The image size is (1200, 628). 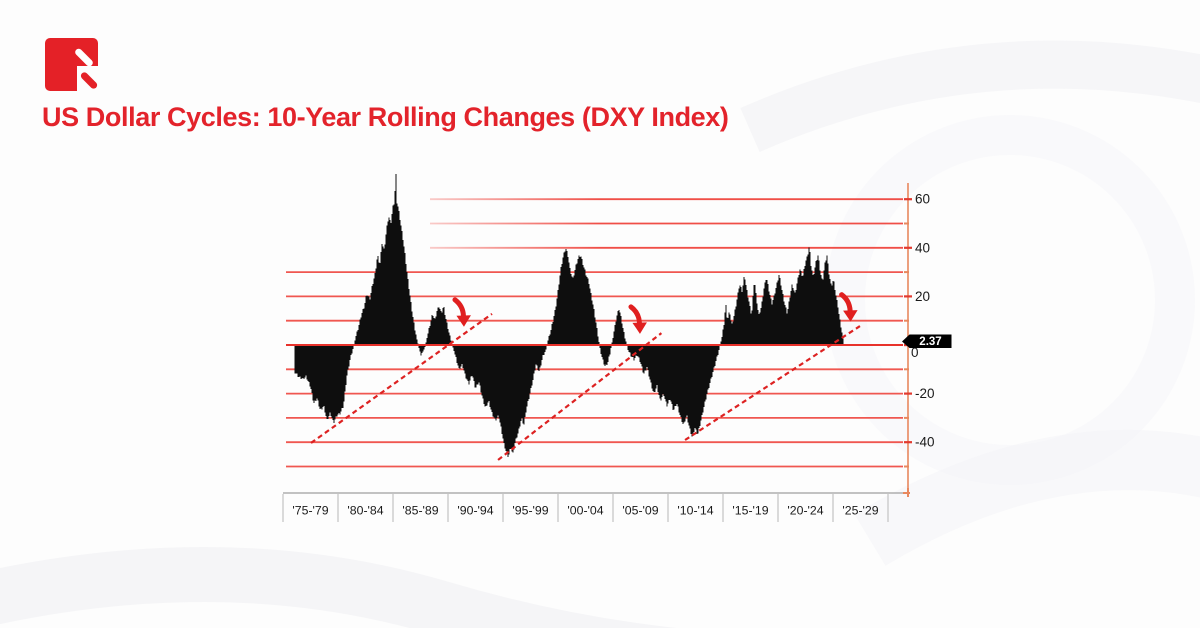 I want to click on x-axis-label-10: '20-'24, so click(x=805, y=511).